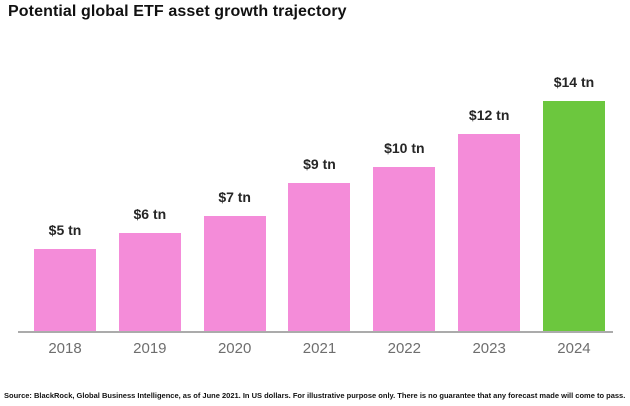 The width and height of the screenshot is (630, 406). I want to click on bar-value-label: $14 tn, so click(574, 82).